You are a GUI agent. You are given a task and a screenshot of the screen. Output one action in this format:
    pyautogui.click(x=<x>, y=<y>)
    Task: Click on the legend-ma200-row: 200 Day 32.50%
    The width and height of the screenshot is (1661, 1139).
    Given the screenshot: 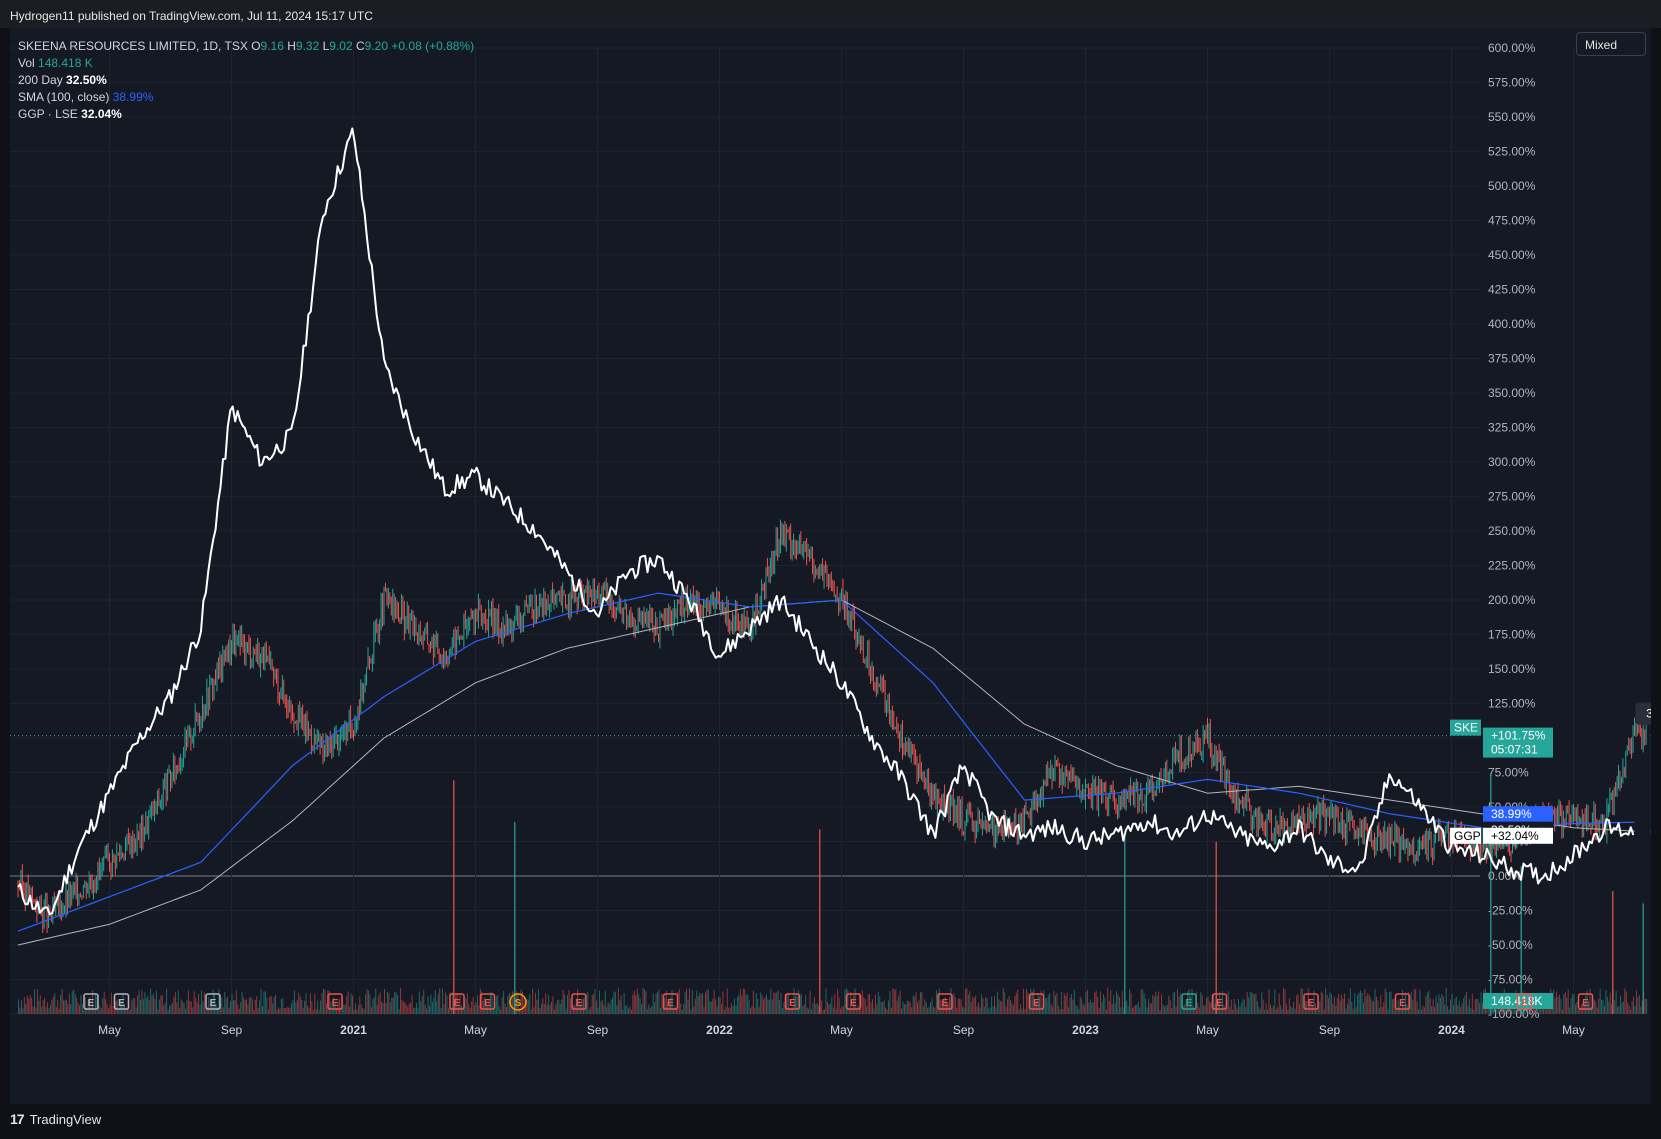 What is the action you would take?
    pyautogui.click(x=246, y=80)
    